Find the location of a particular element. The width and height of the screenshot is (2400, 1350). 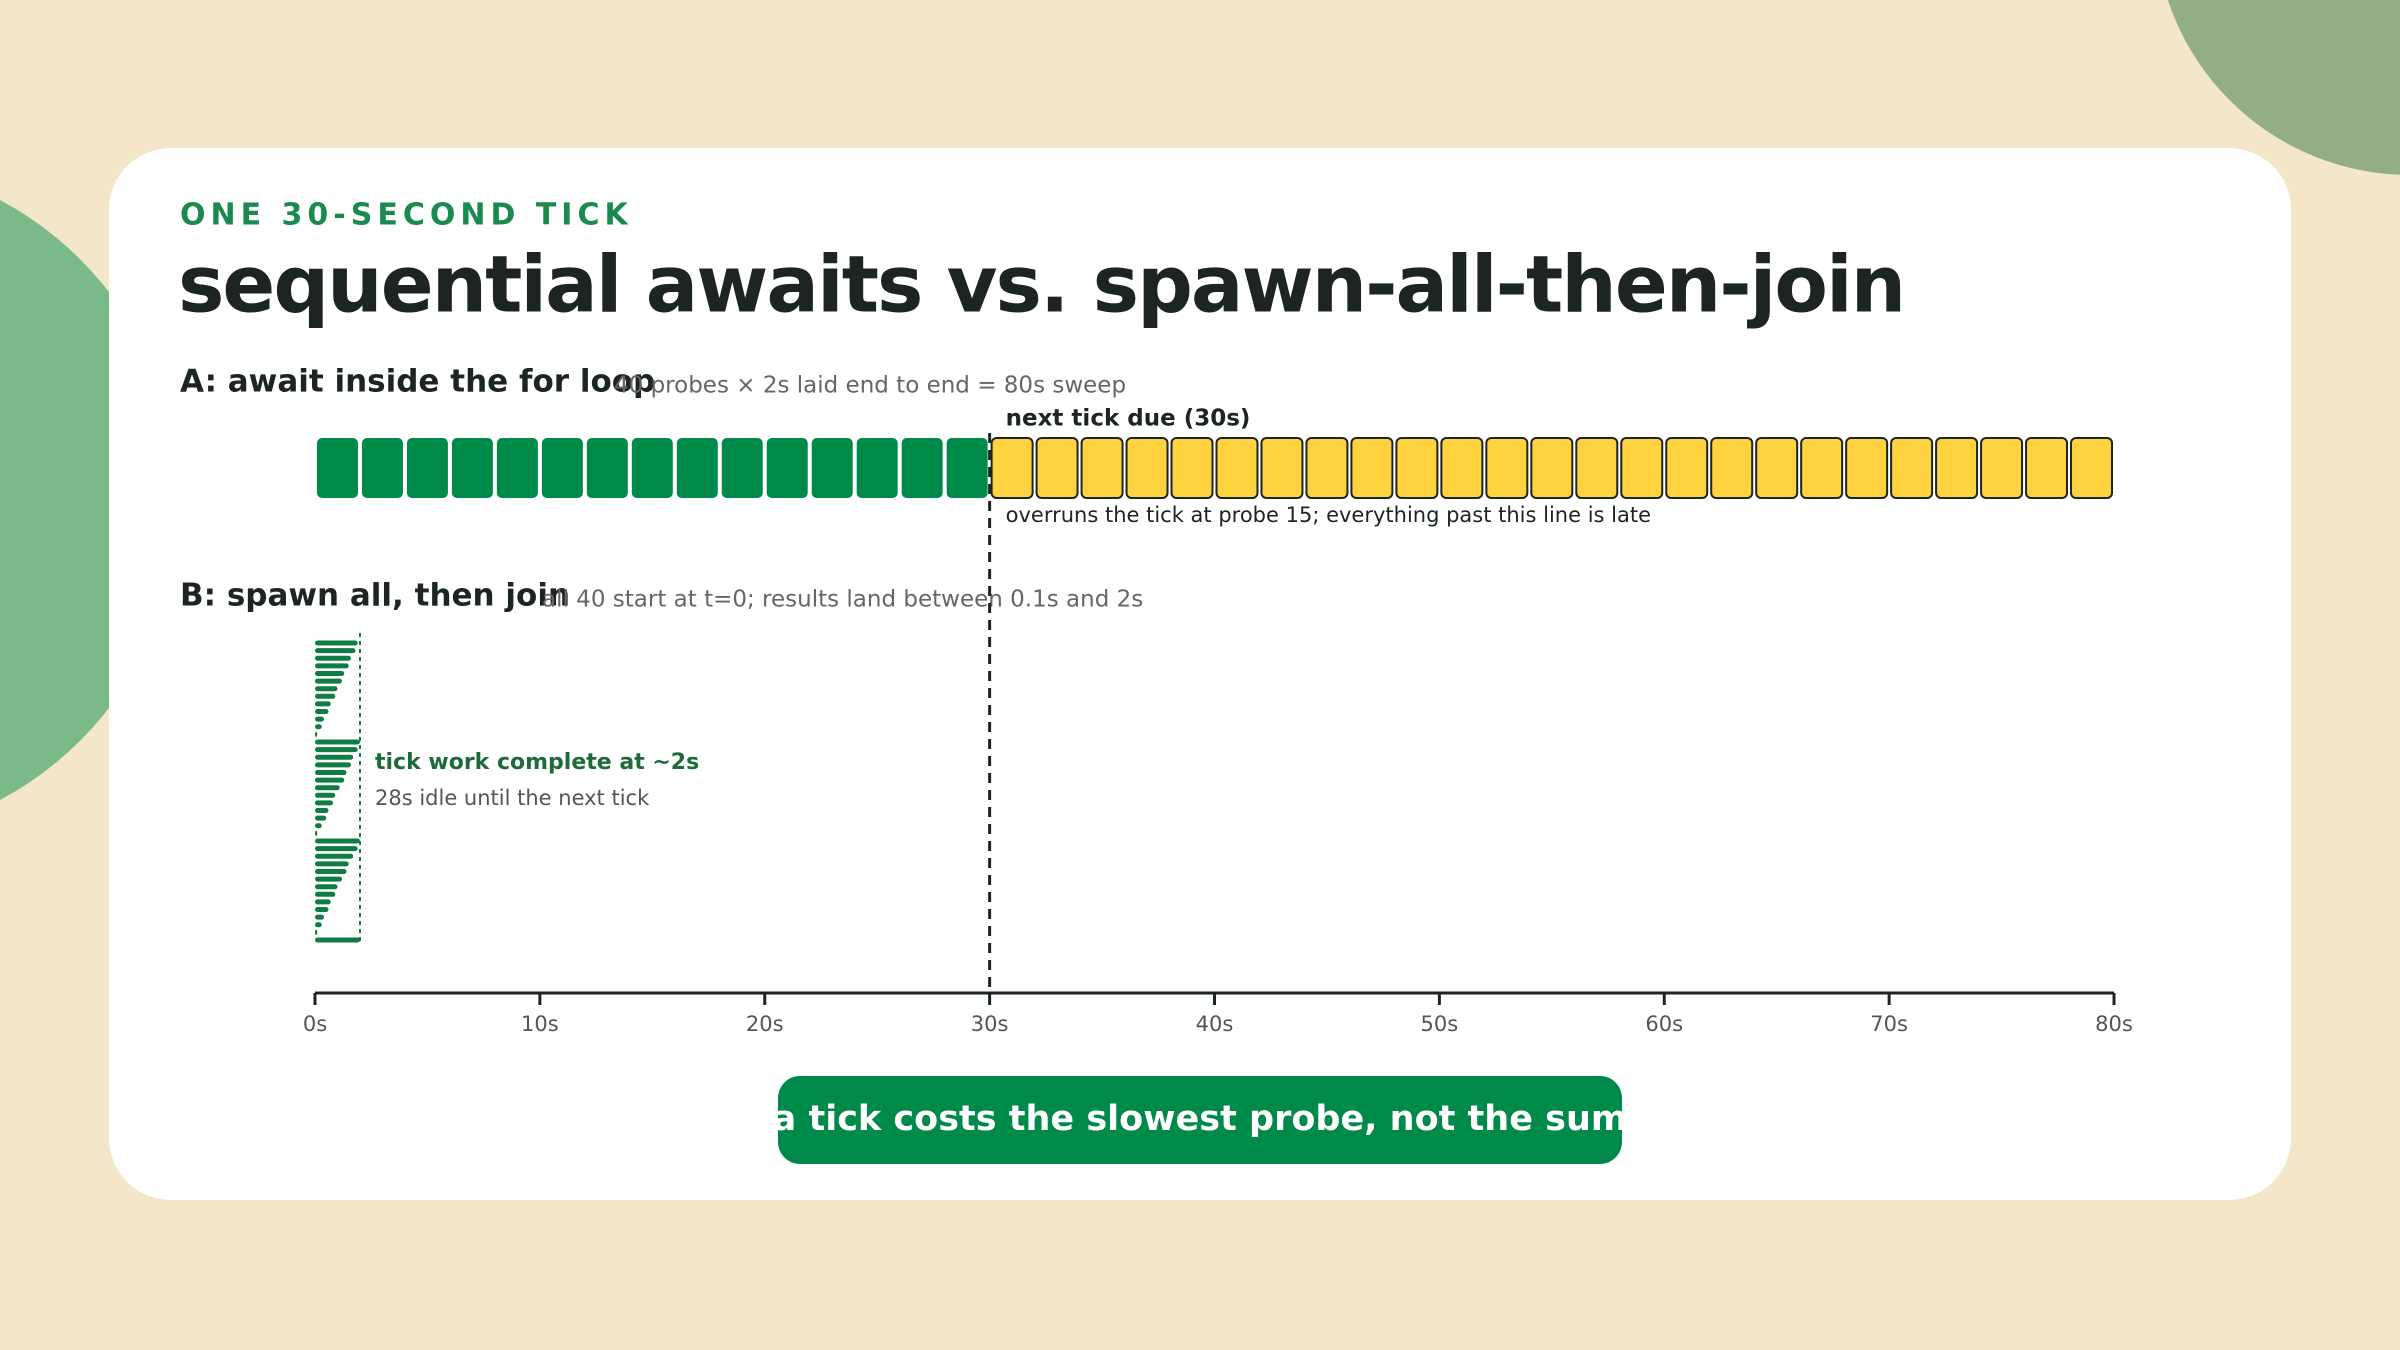

x-tick-label: 20s is located at coordinates (765, 1024).